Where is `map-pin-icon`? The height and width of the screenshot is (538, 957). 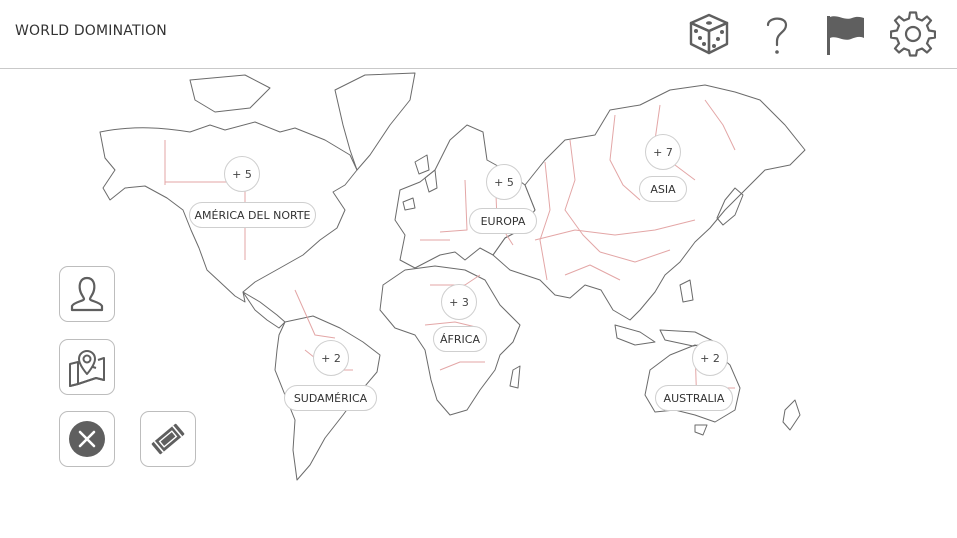 map-pin-icon is located at coordinates (87, 368).